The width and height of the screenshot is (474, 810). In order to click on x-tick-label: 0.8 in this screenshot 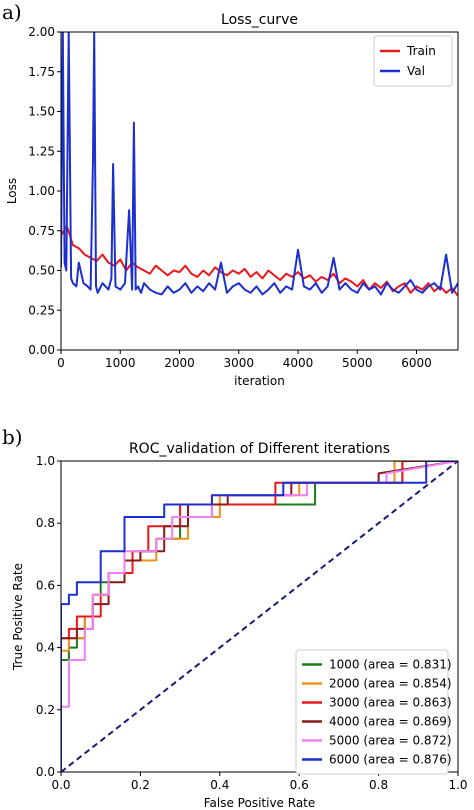, I will do `click(378, 785)`.